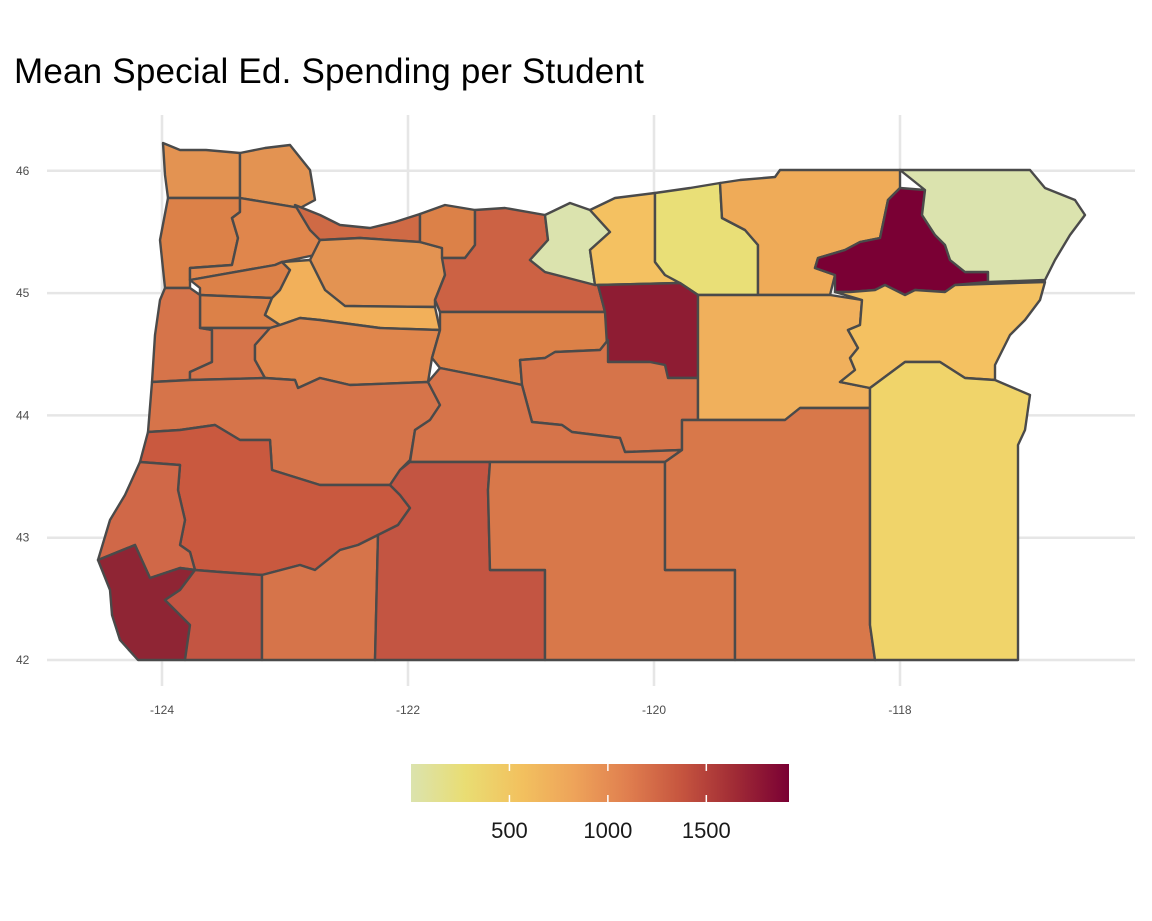 The image size is (1152, 921). Describe the element at coordinates (23, 415) in the screenshot. I see `y-tick-label: 44` at that location.